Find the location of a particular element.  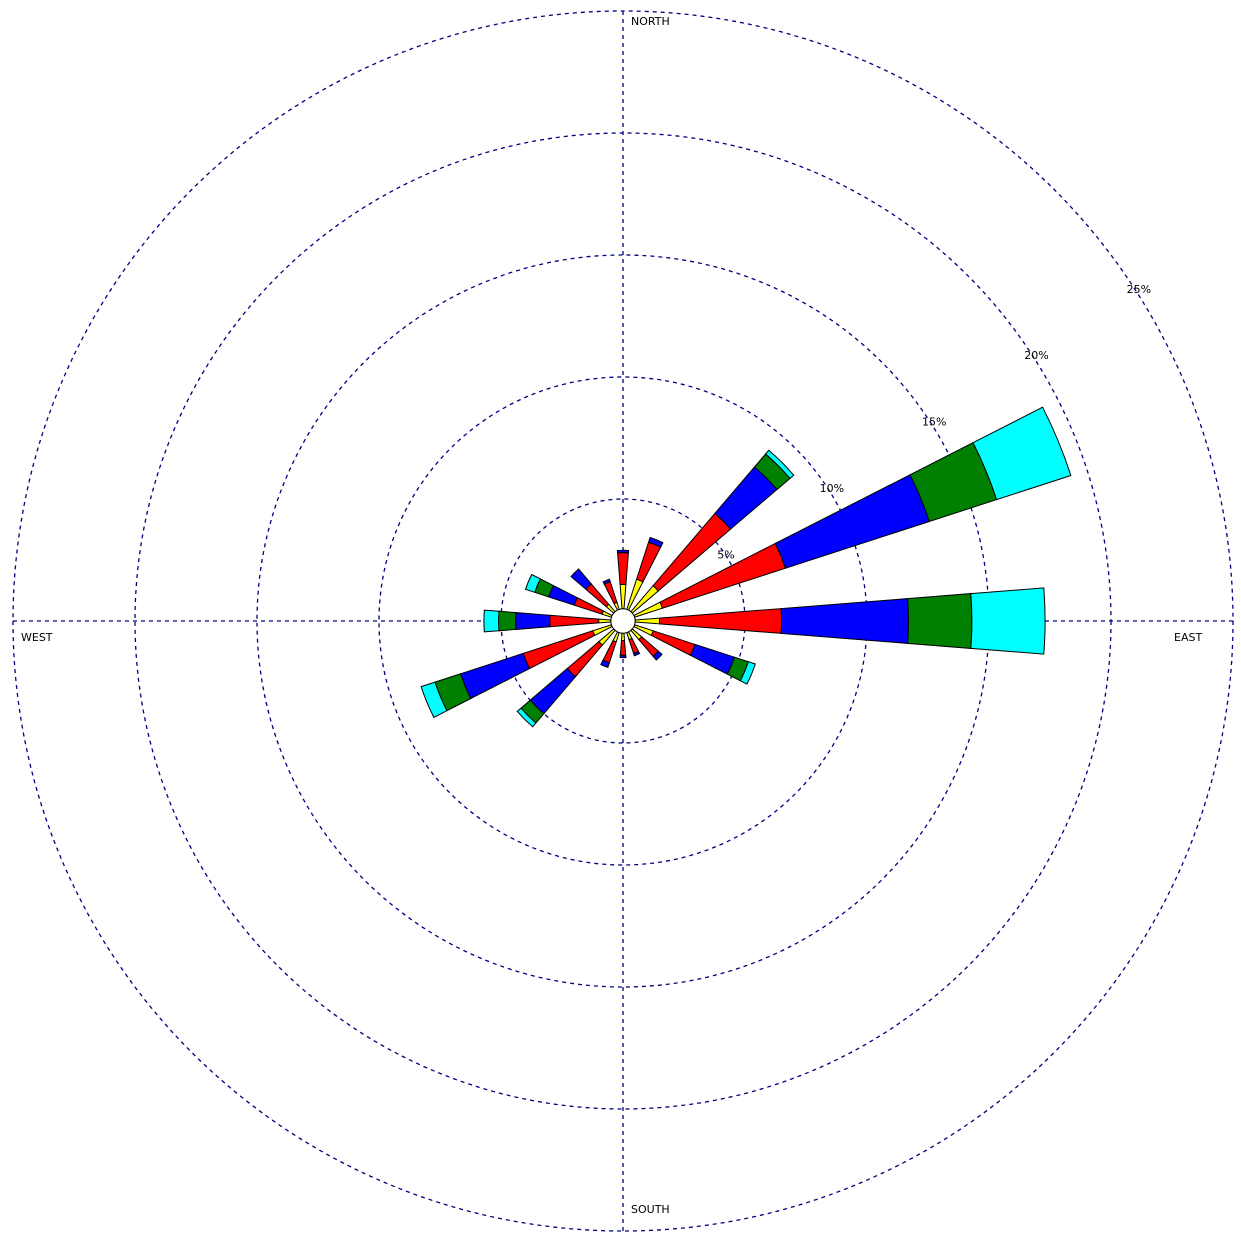

ring-label-5: 5% is located at coordinates (725, 555).